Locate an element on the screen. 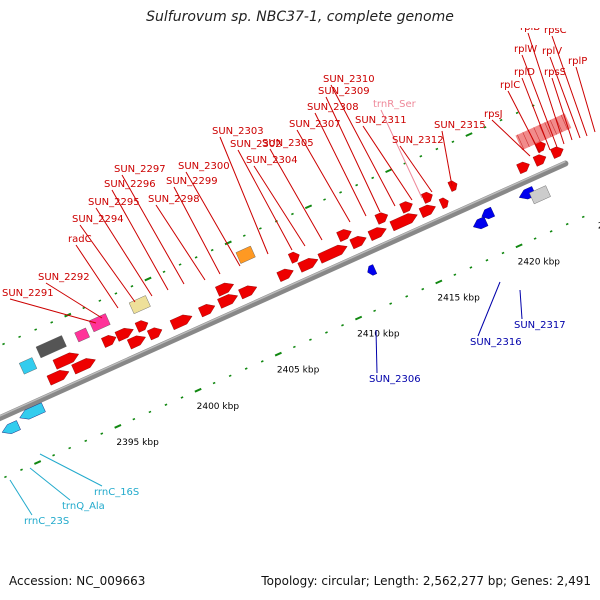 The height and width of the screenshot is (600, 600). scale-tick-label: 2410 kbp is located at coordinates (378, 335).